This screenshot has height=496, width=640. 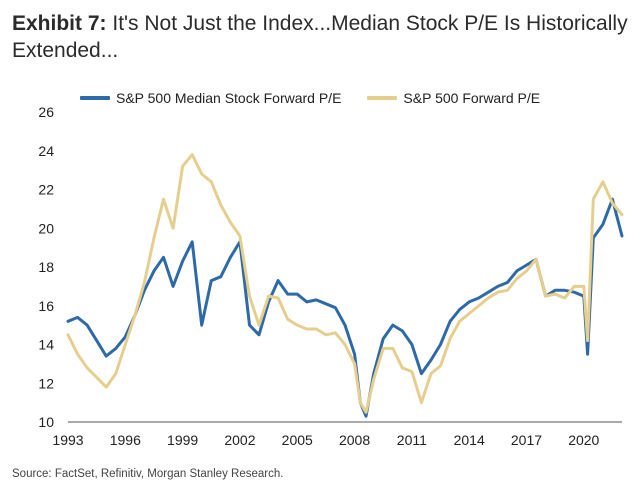 I want to click on legend-label-index: S&P 500 Forward P/E, so click(x=472, y=98).